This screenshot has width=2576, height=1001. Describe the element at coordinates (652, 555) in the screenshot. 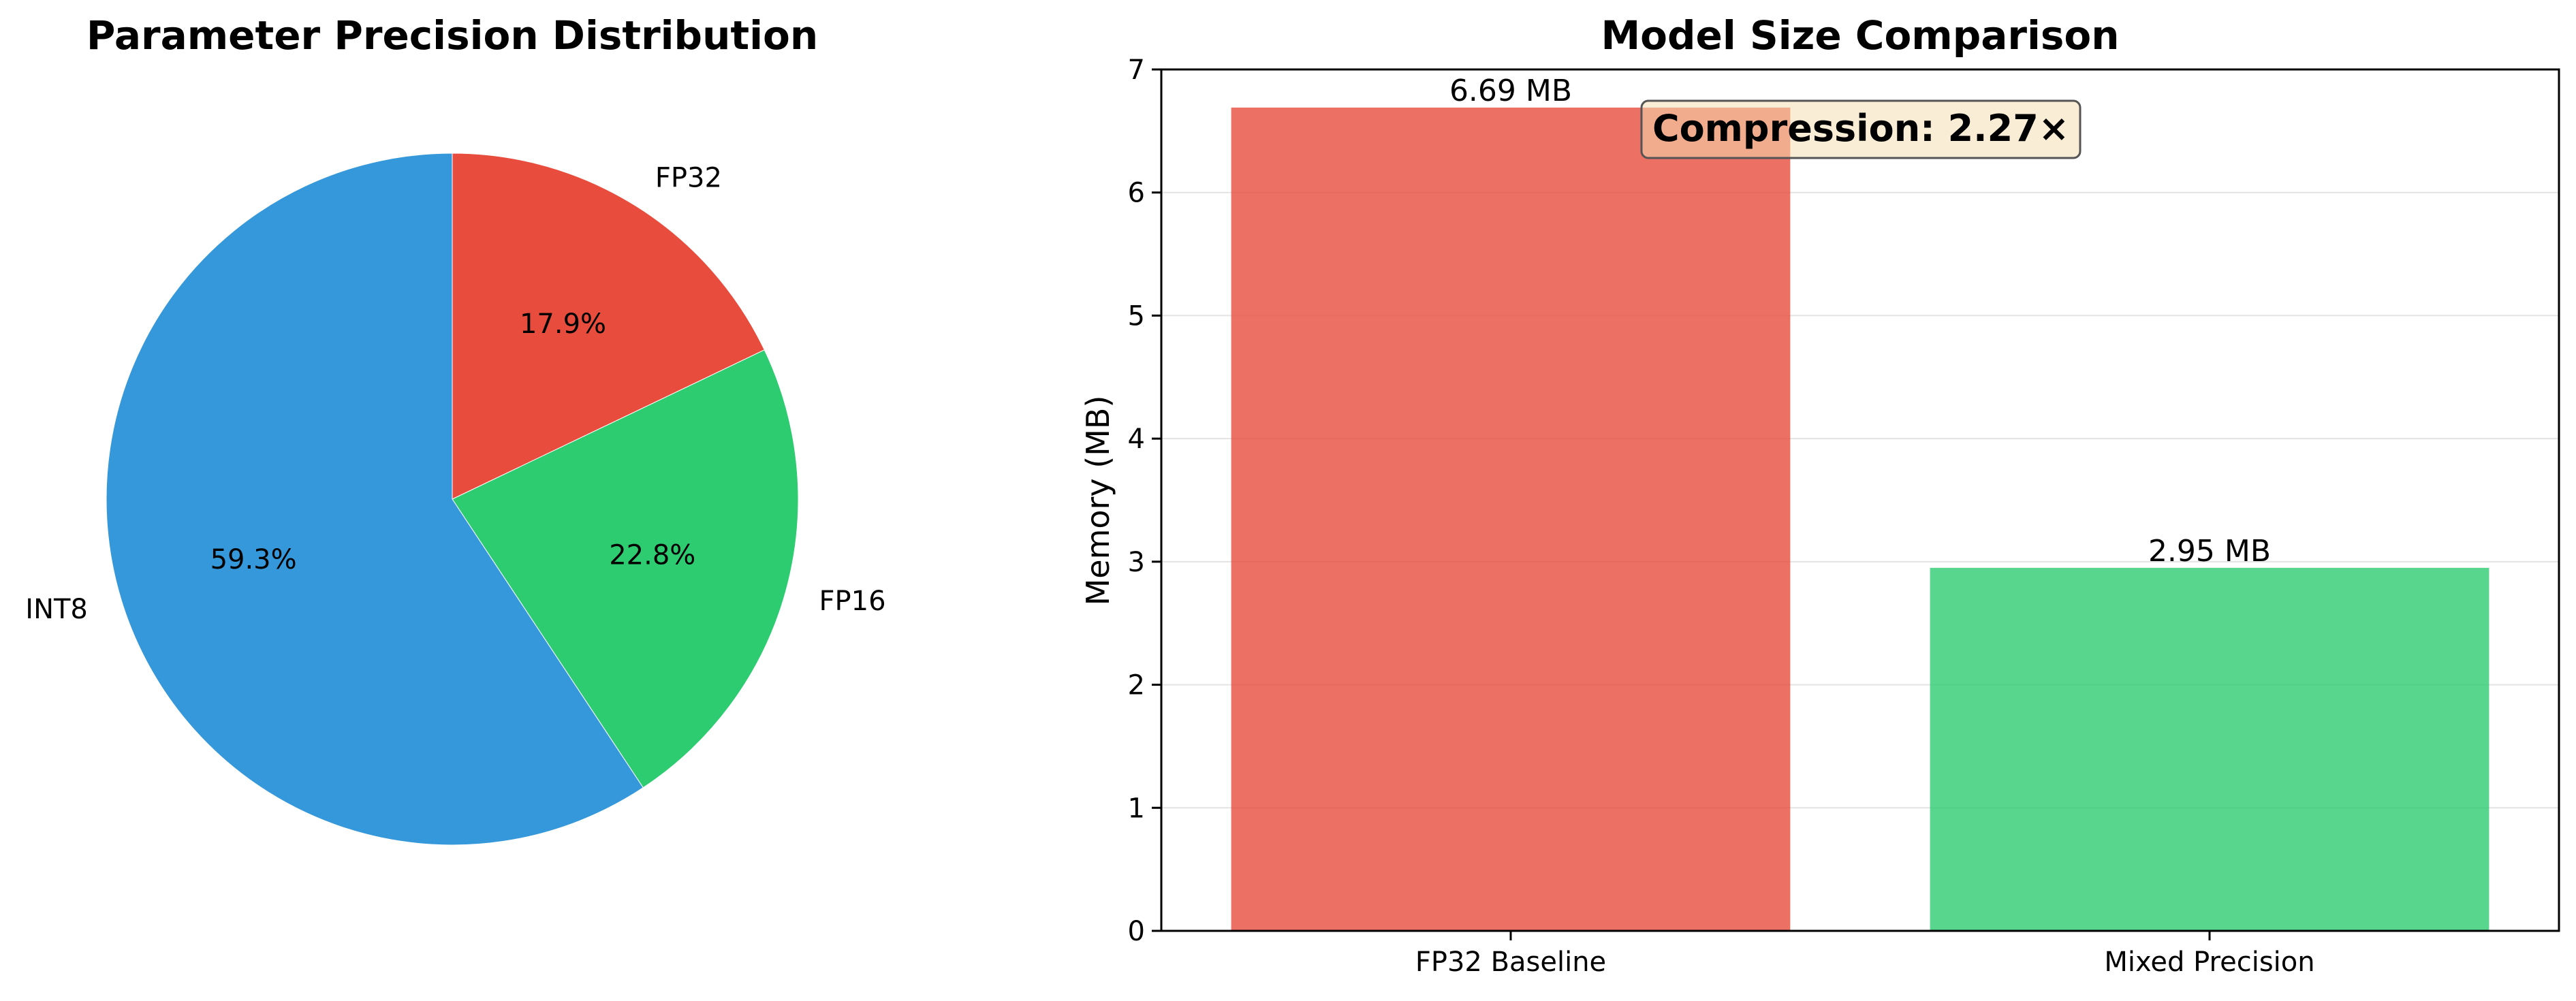

I see `pie-pct-label-fp16: 22.8%` at that location.